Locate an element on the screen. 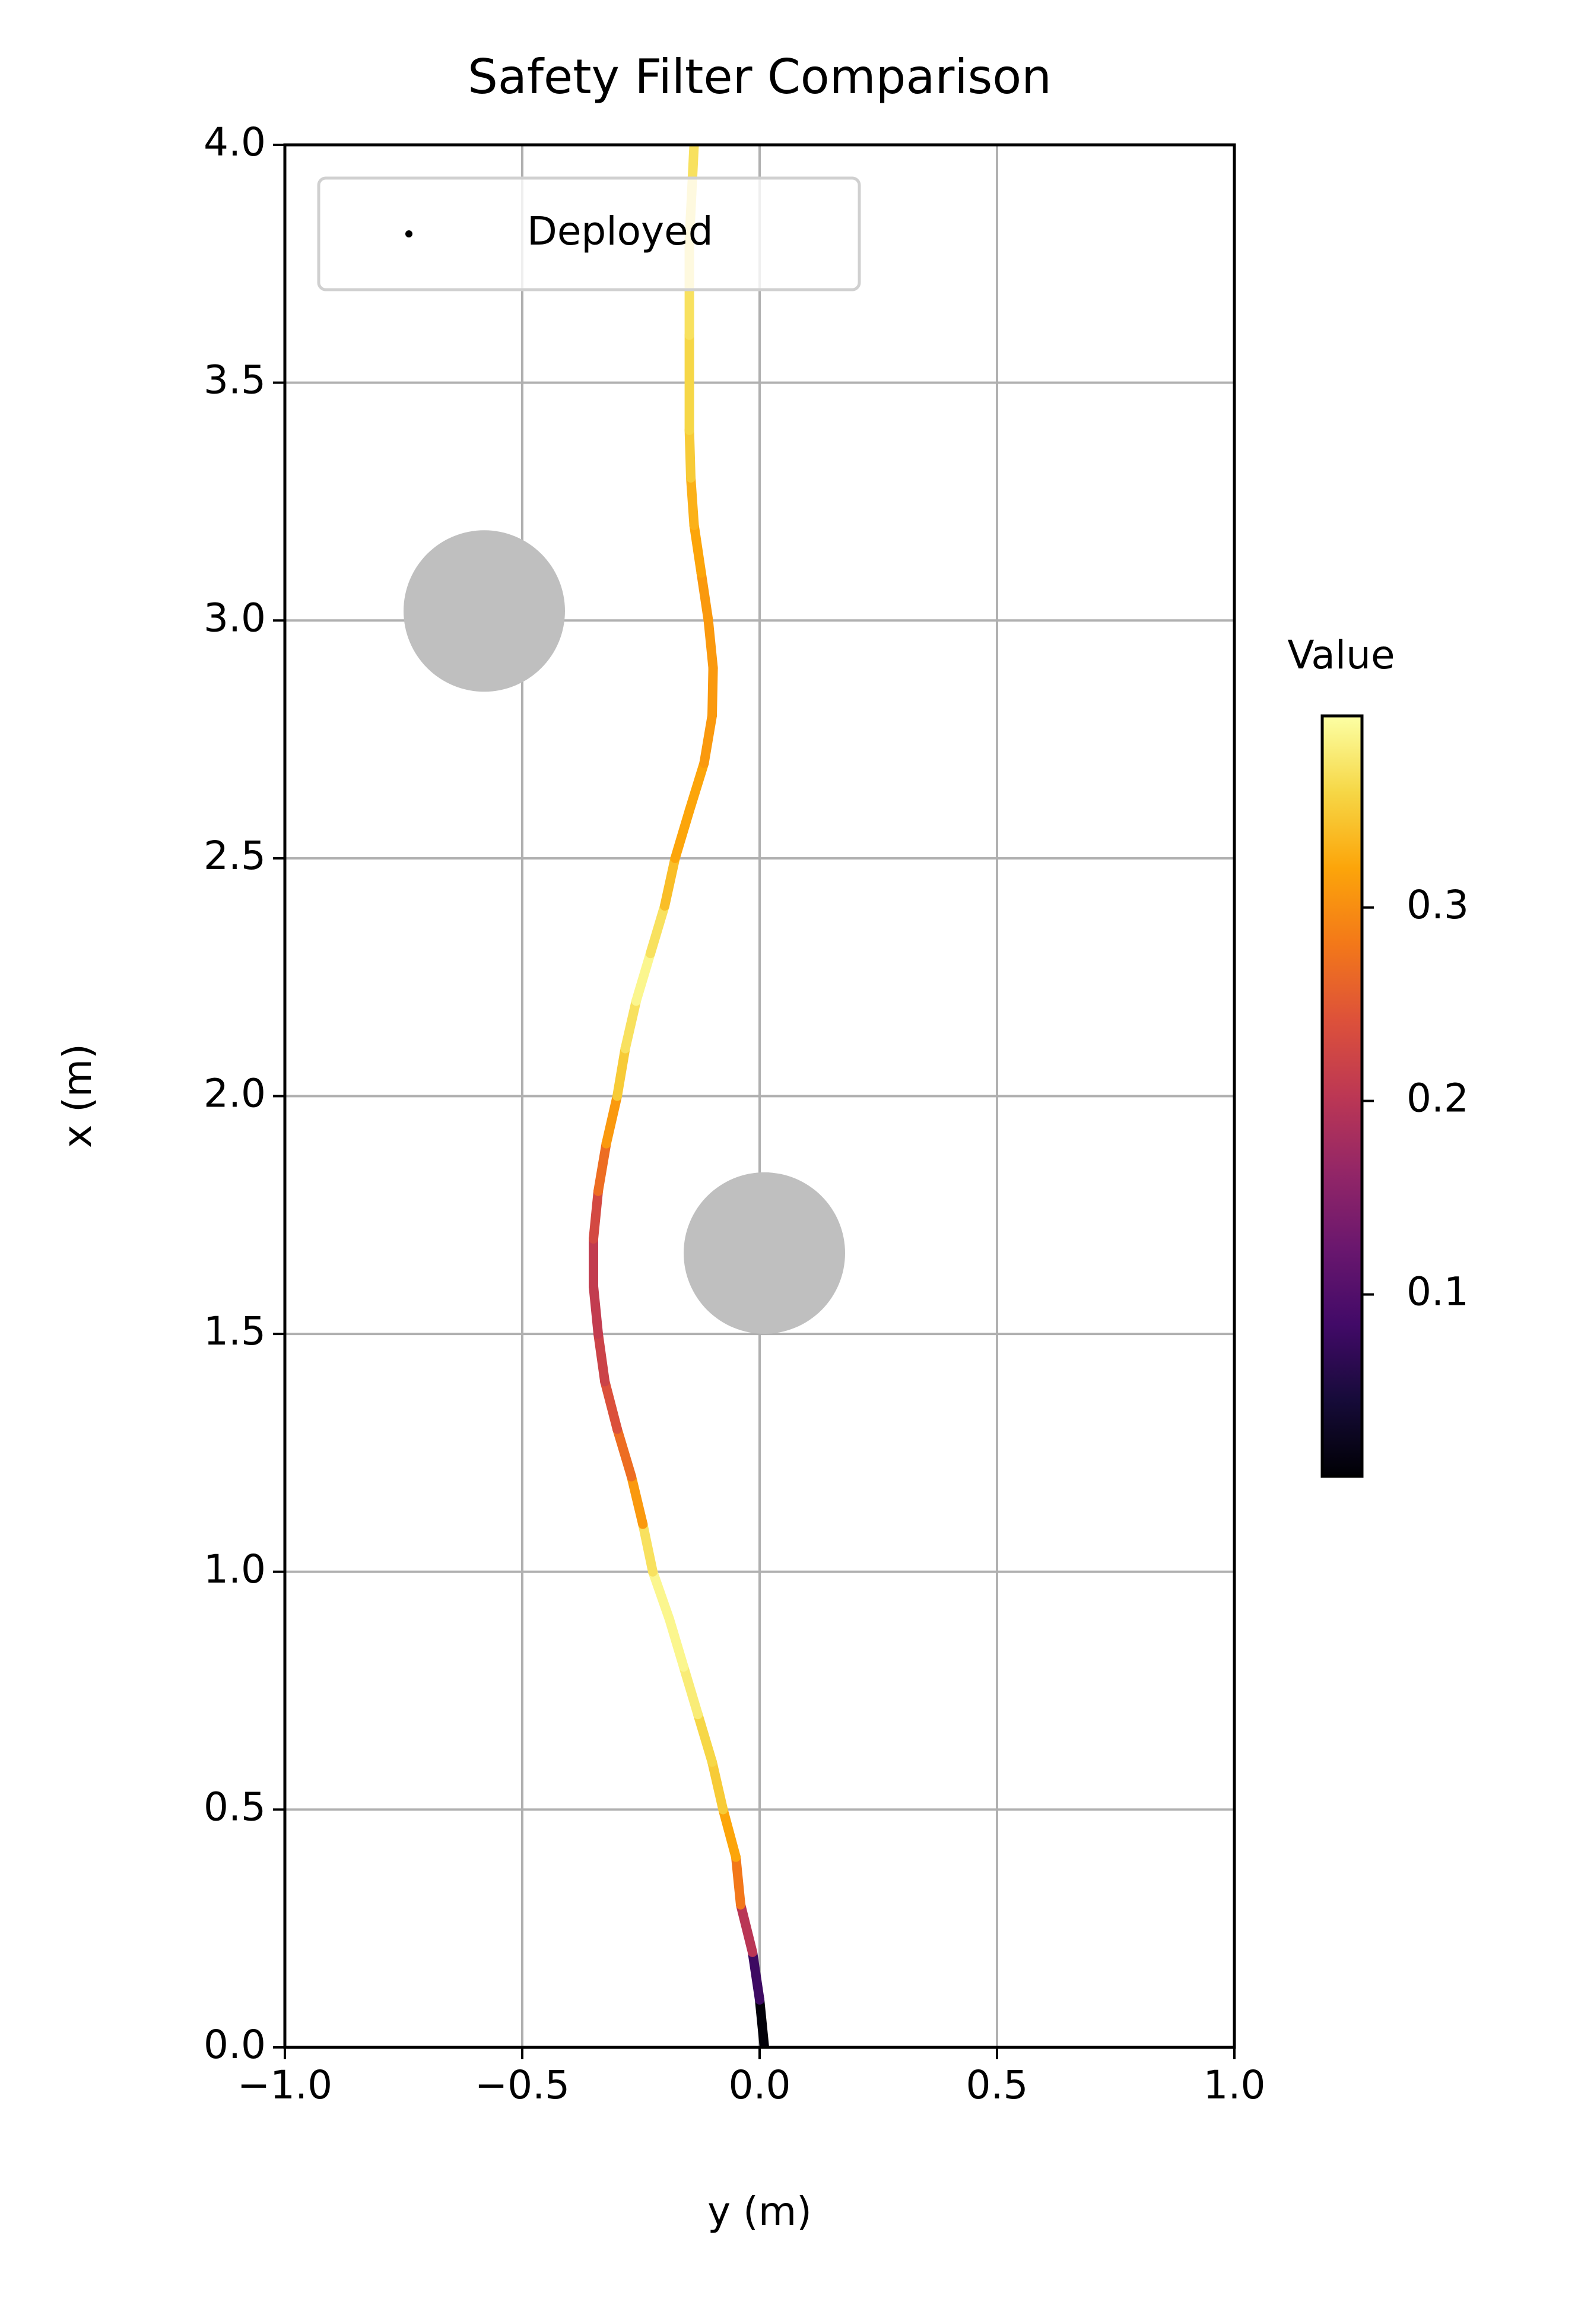 Image resolution: width=1578 pixels, height=2324 pixels. colorbar-scale is located at coordinates (1342, 1096).